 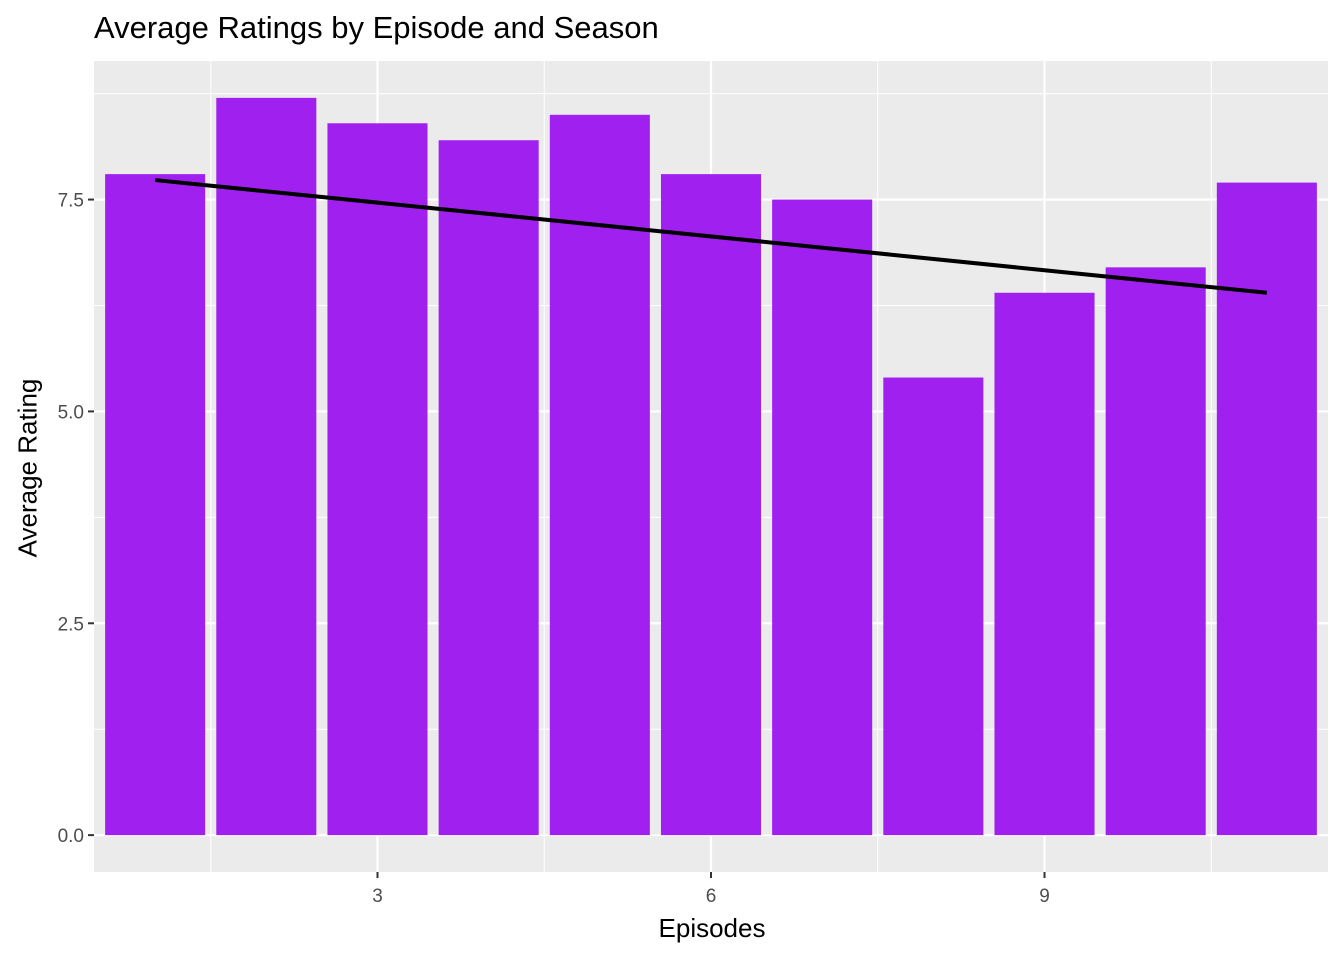 What do you see at coordinates (71, 412) in the screenshot?
I see `y-tick-label: 5.0` at bounding box center [71, 412].